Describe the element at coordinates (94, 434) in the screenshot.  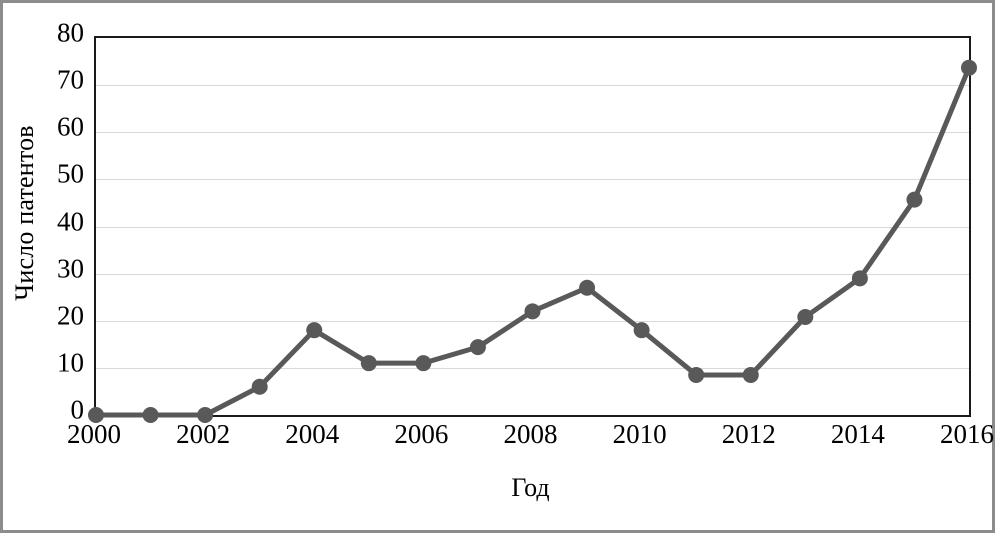
I see `x-tick-label: 2000` at that location.